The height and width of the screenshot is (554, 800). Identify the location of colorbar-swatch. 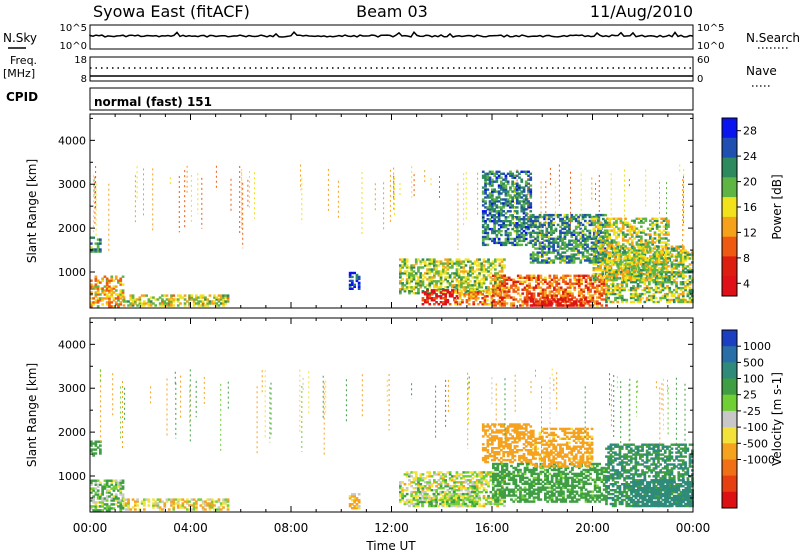
(729, 128).